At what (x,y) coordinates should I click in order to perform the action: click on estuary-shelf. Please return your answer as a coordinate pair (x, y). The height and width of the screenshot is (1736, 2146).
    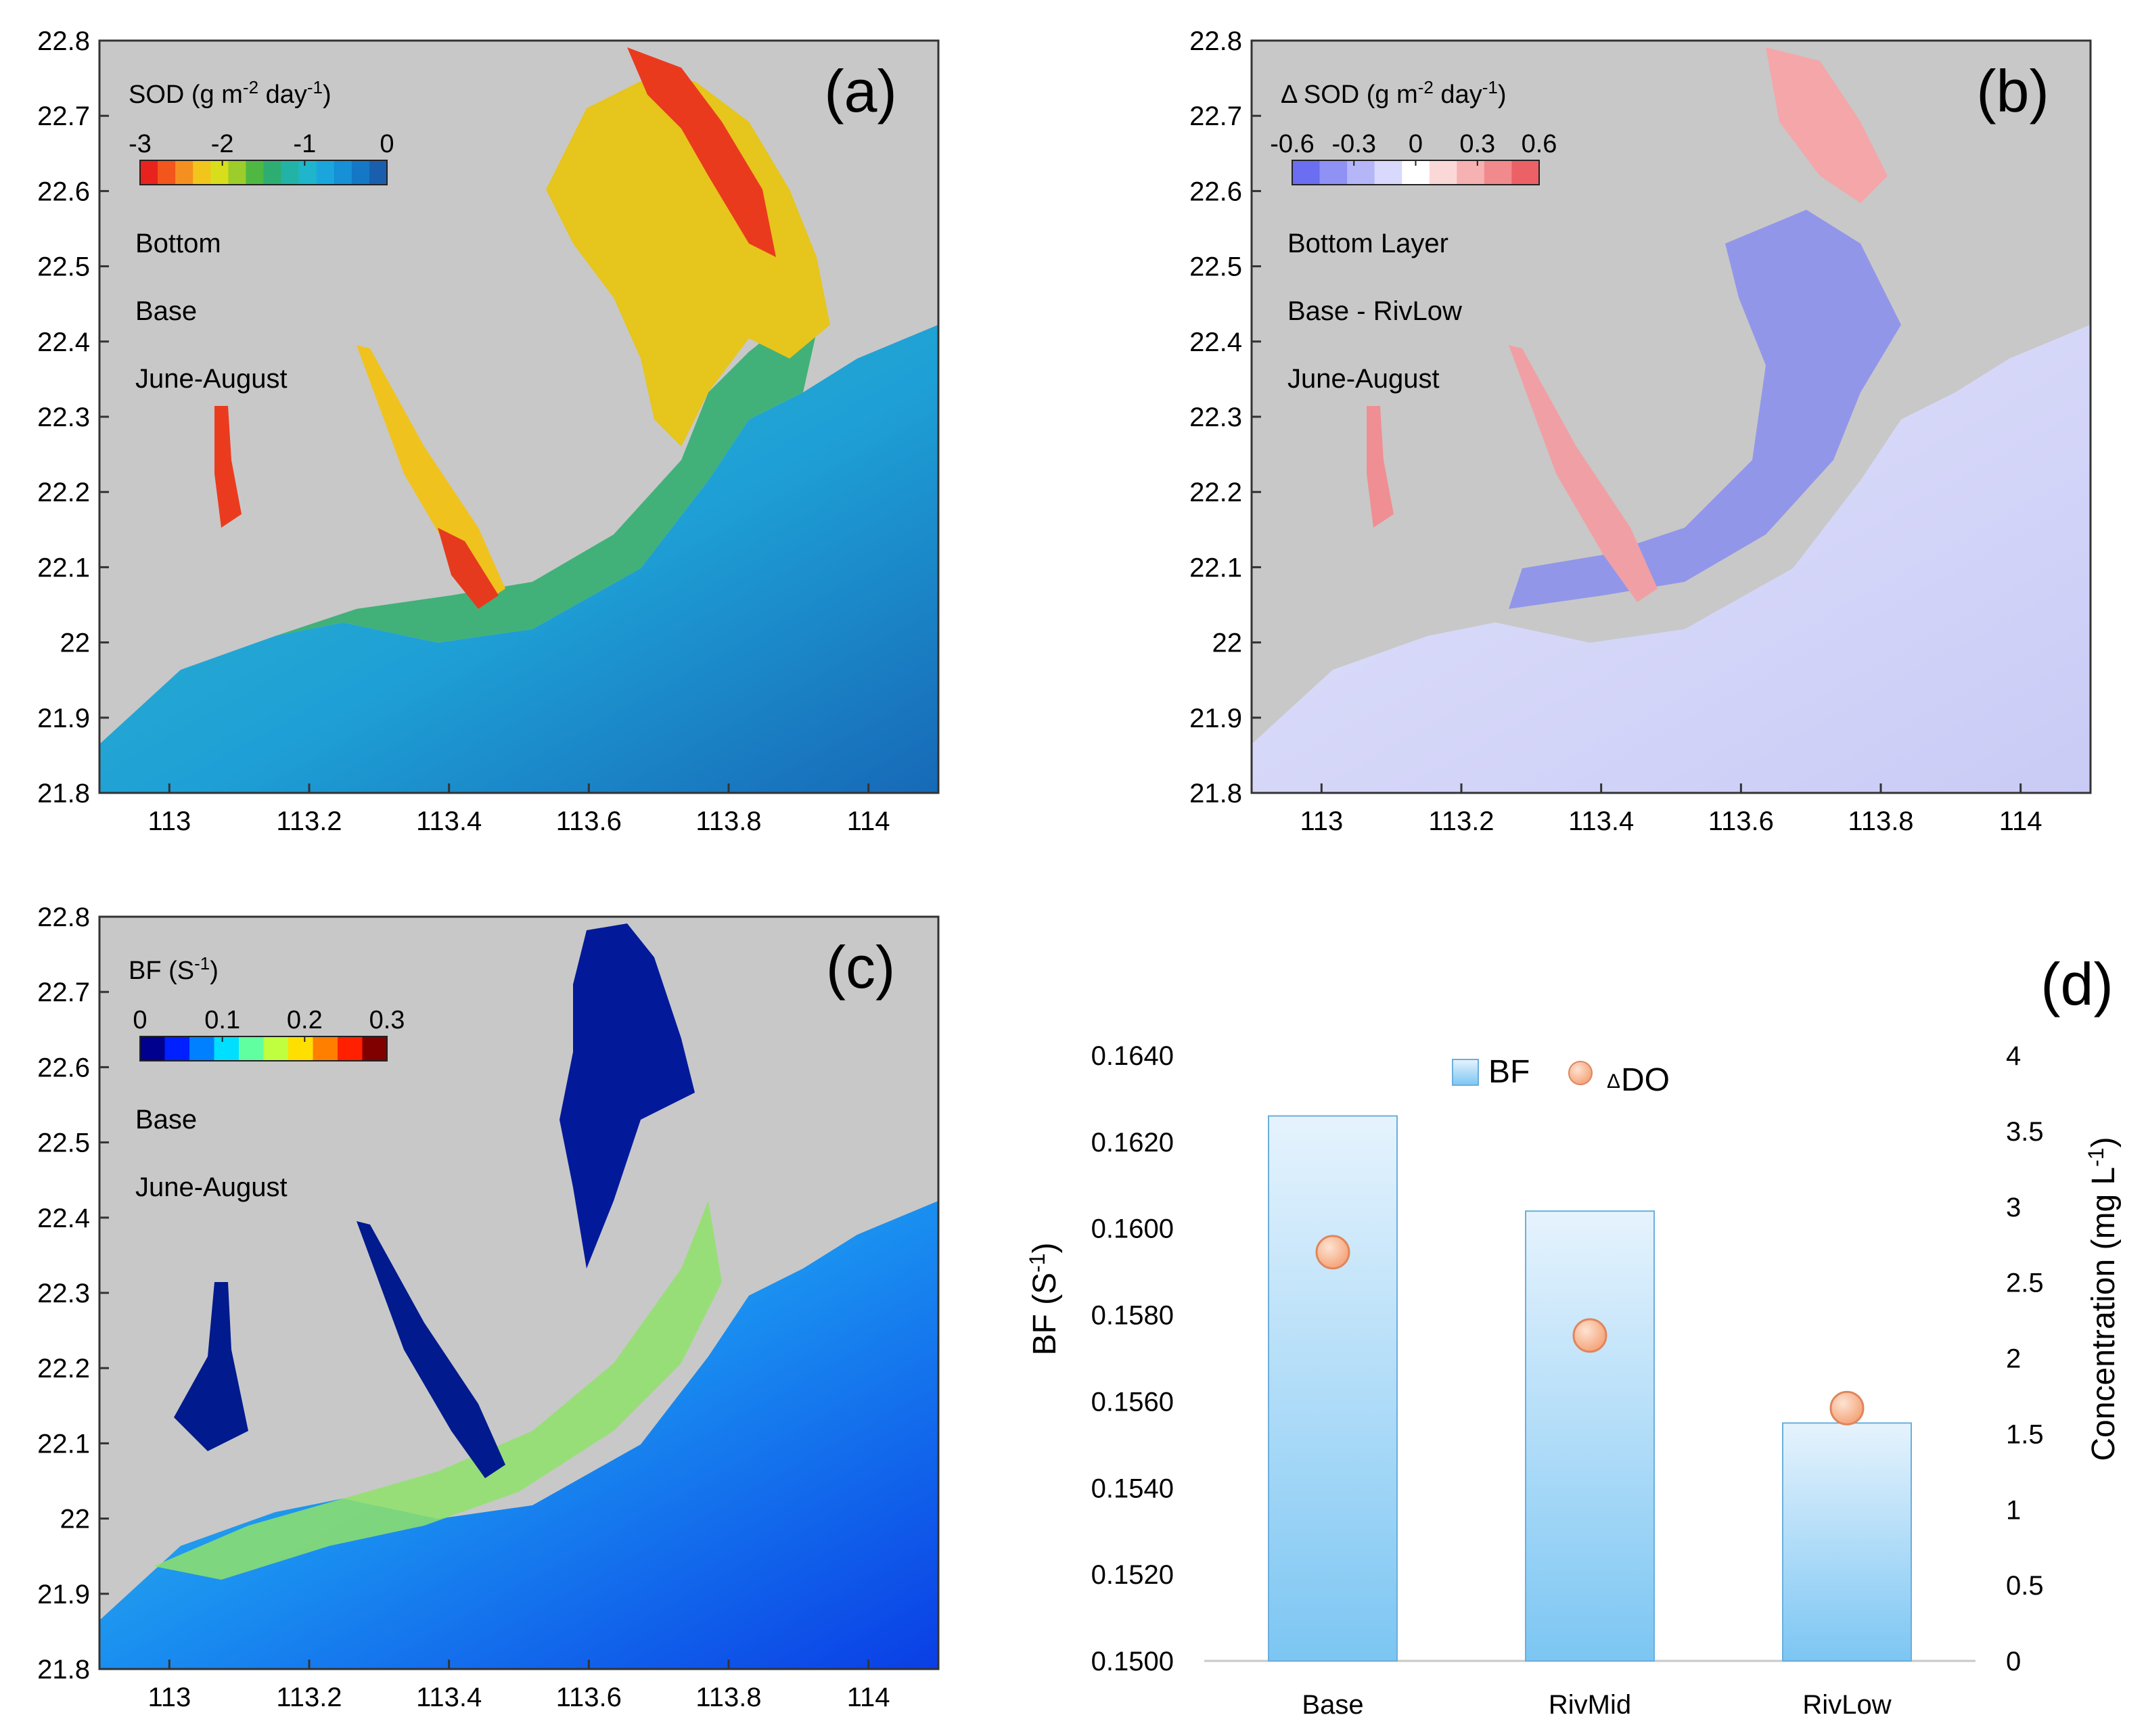
    Looking at the image, I should click on (546, 484).